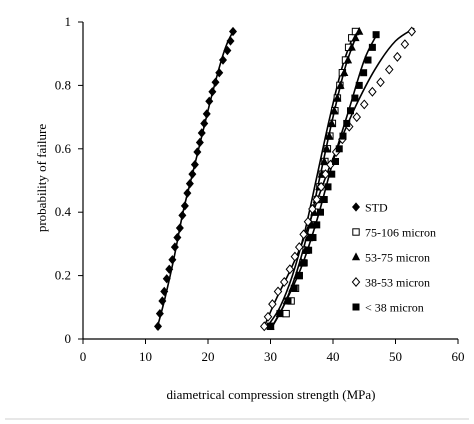 The image size is (474, 424). Describe the element at coordinates (63, 211) in the screenshot. I see `y-tick-label: 0.4` at that location.